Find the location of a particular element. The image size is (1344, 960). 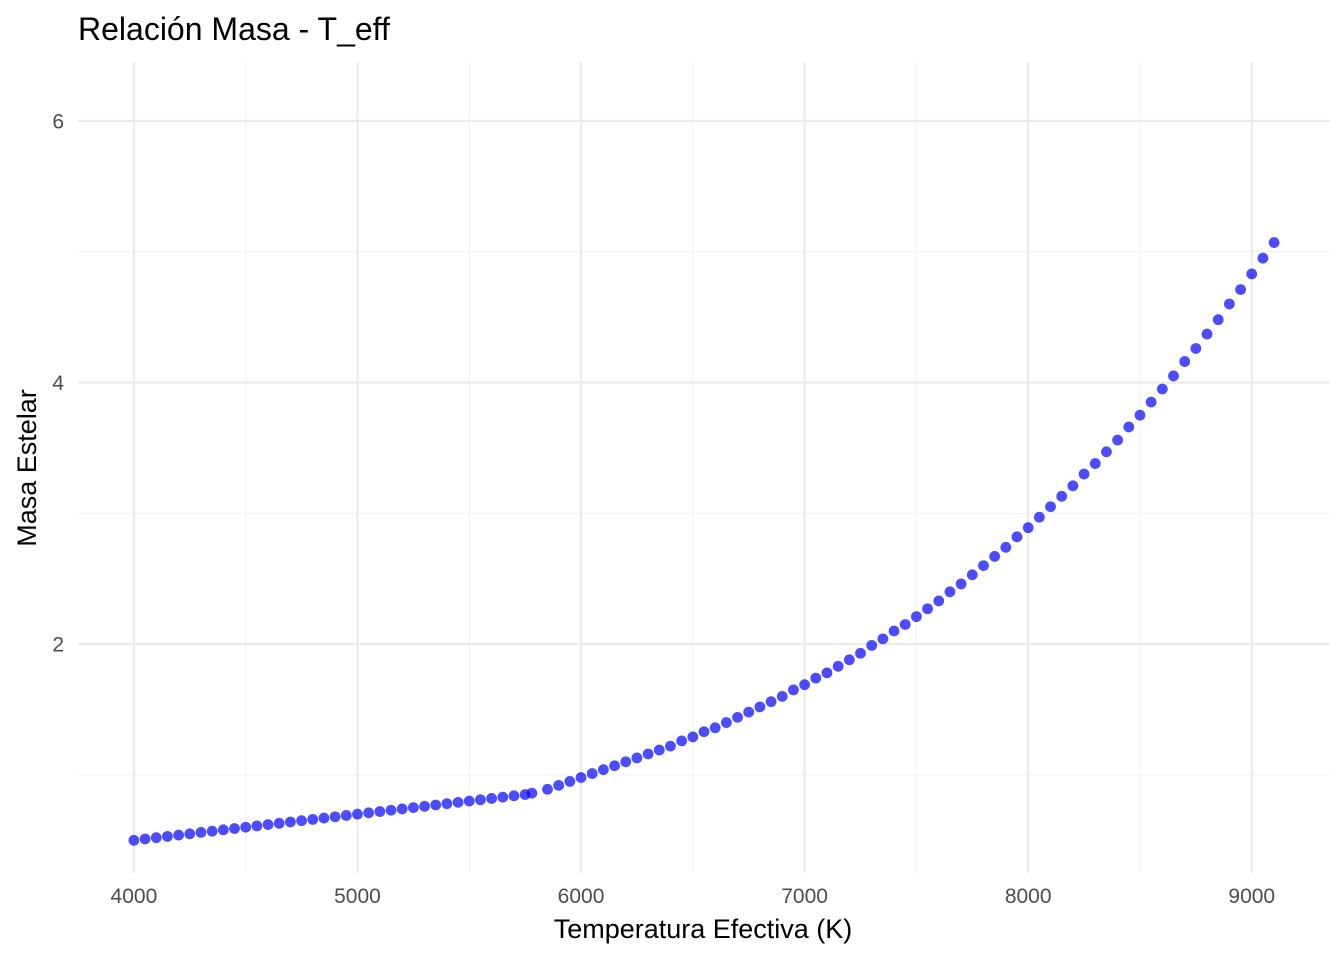

x-tick-label: 8000 is located at coordinates (1028, 896).